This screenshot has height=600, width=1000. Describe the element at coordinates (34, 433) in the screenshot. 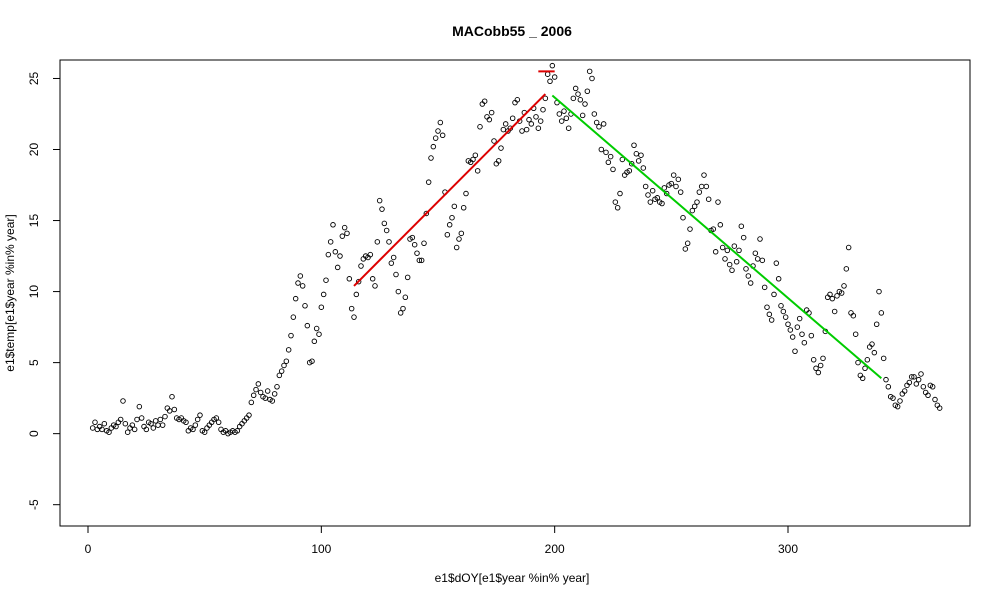

I see `y-tick-label: 0` at that location.